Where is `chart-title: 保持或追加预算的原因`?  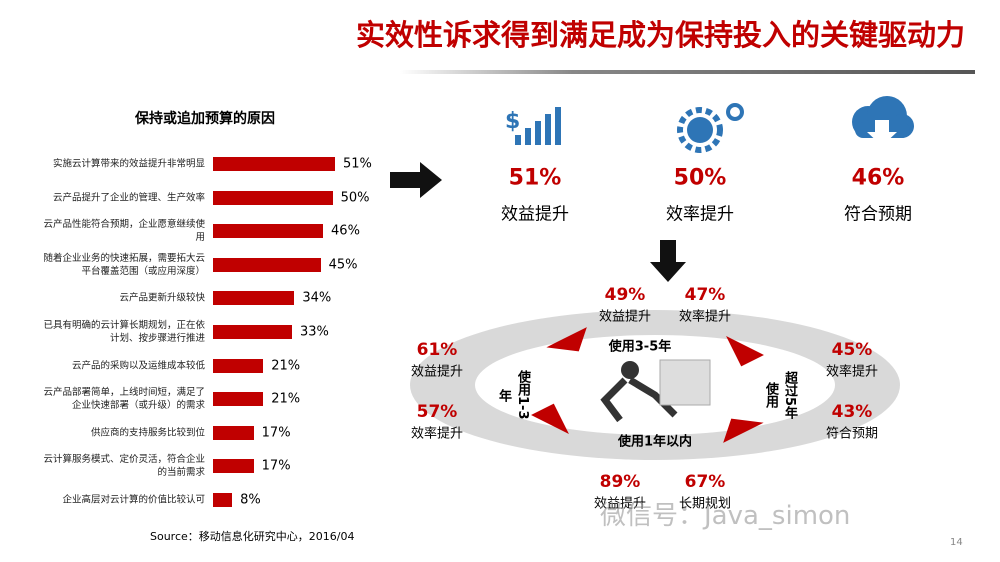 chart-title: 保持或追加预算的原因 is located at coordinates (205, 119).